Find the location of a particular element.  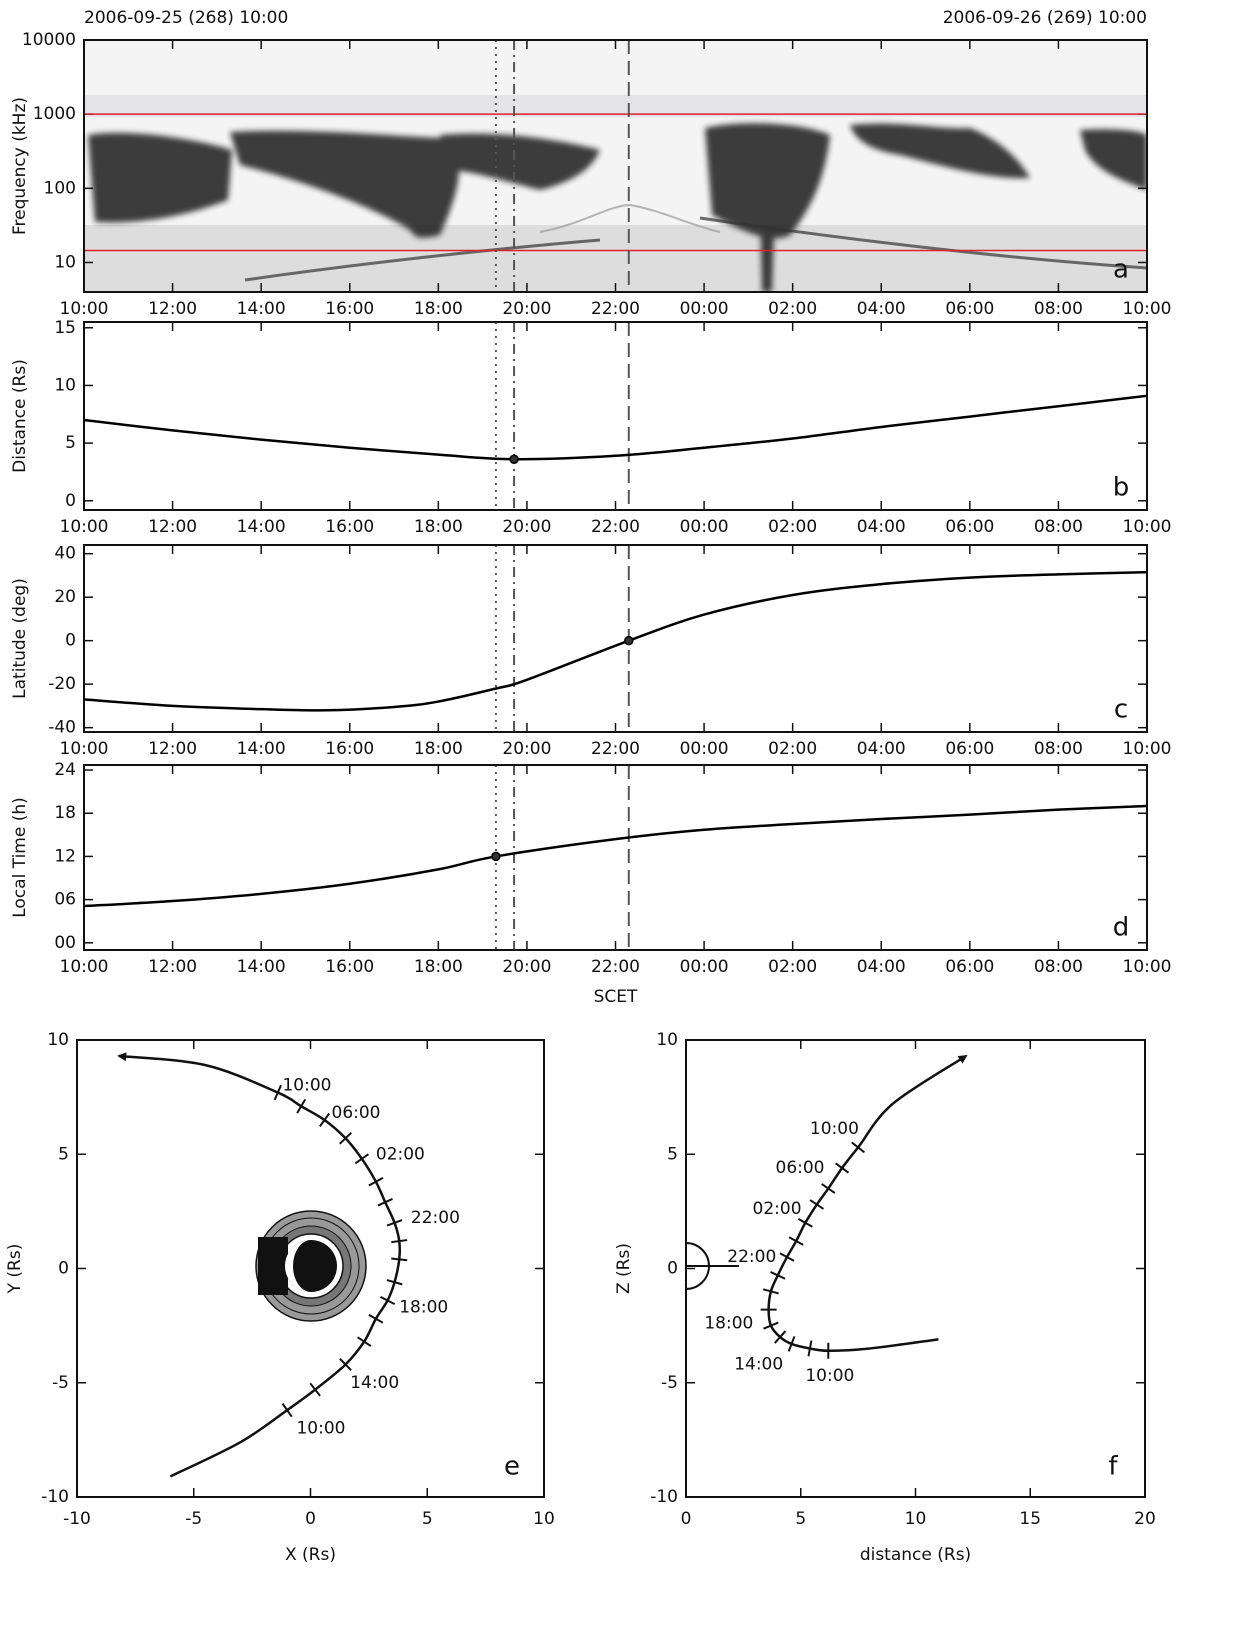

x-tick-label: 14:00 is located at coordinates (261, 967).